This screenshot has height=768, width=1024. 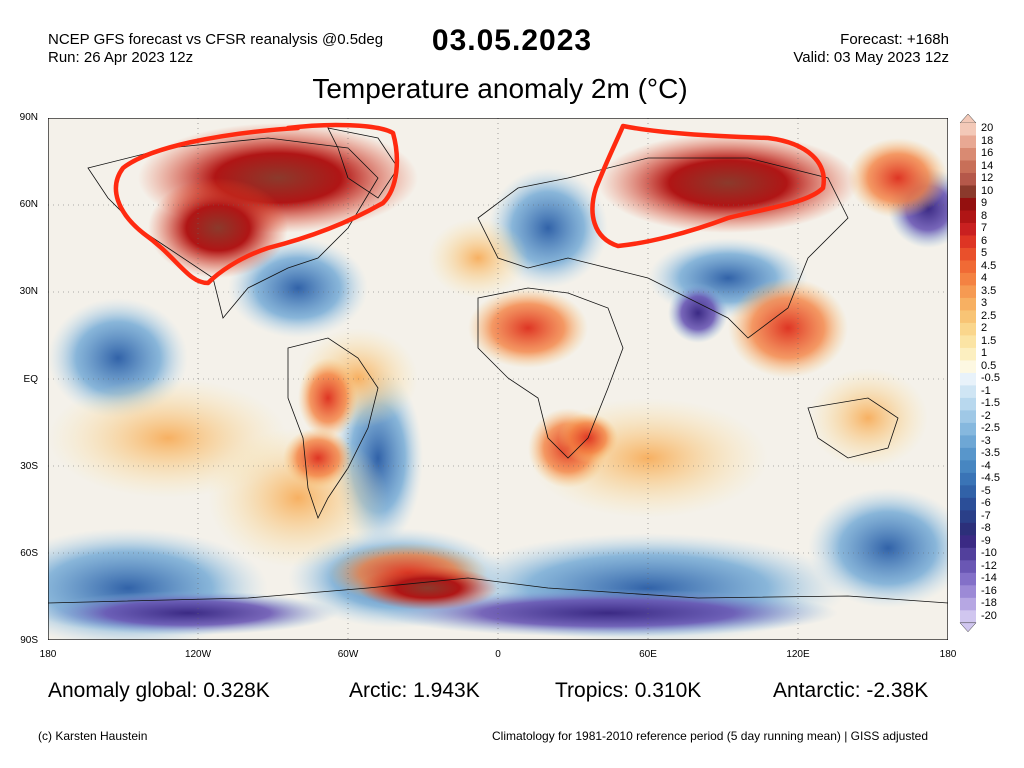 I want to click on lat-label: 90S, so click(x=29, y=640).